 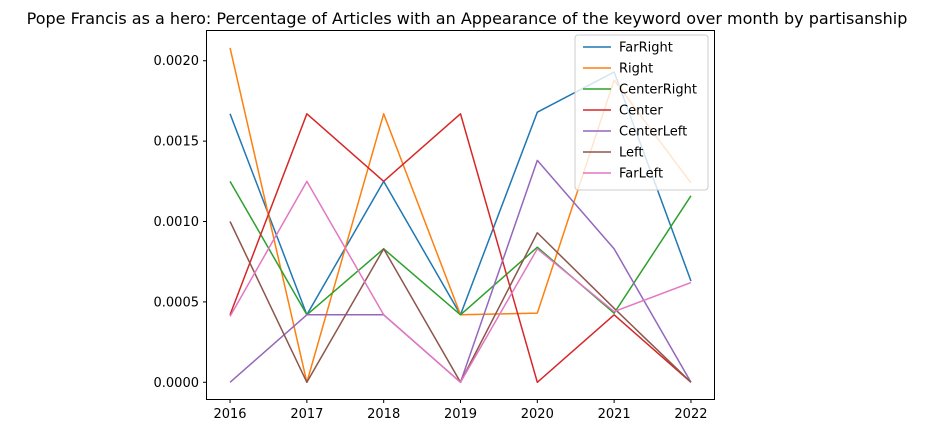 I want to click on x-tick-label: 2019, so click(x=460, y=414).